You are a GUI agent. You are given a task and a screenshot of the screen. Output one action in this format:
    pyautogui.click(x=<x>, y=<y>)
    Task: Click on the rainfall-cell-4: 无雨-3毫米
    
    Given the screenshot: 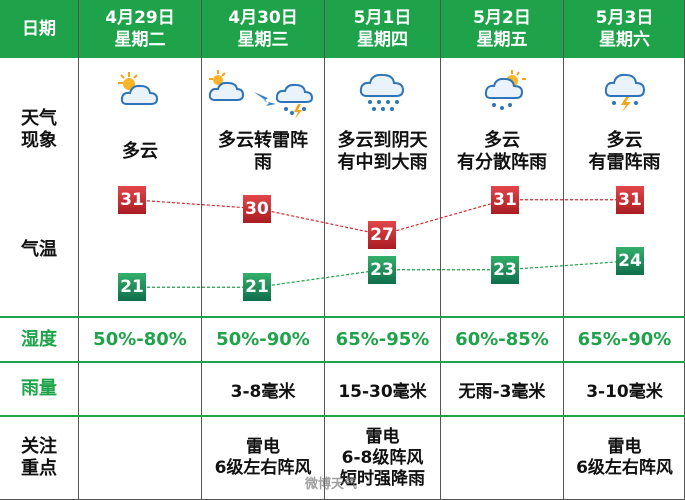 What is the action you would take?
    pyautogui.click(x=502, y=389)
    